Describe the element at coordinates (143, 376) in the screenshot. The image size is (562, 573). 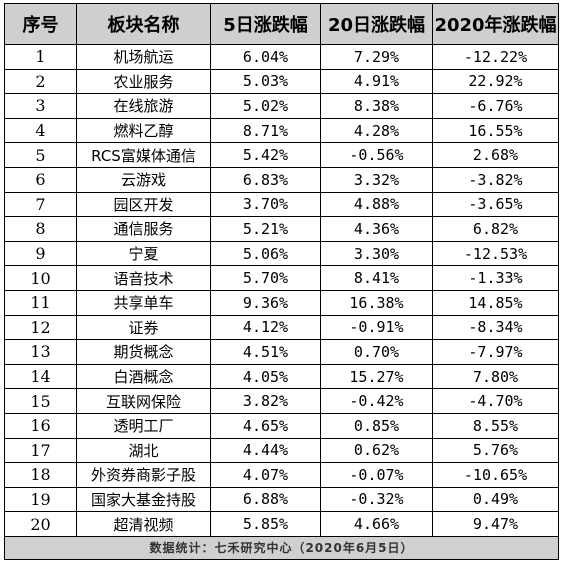
I see `sector-name: 白酒概念` at that location.